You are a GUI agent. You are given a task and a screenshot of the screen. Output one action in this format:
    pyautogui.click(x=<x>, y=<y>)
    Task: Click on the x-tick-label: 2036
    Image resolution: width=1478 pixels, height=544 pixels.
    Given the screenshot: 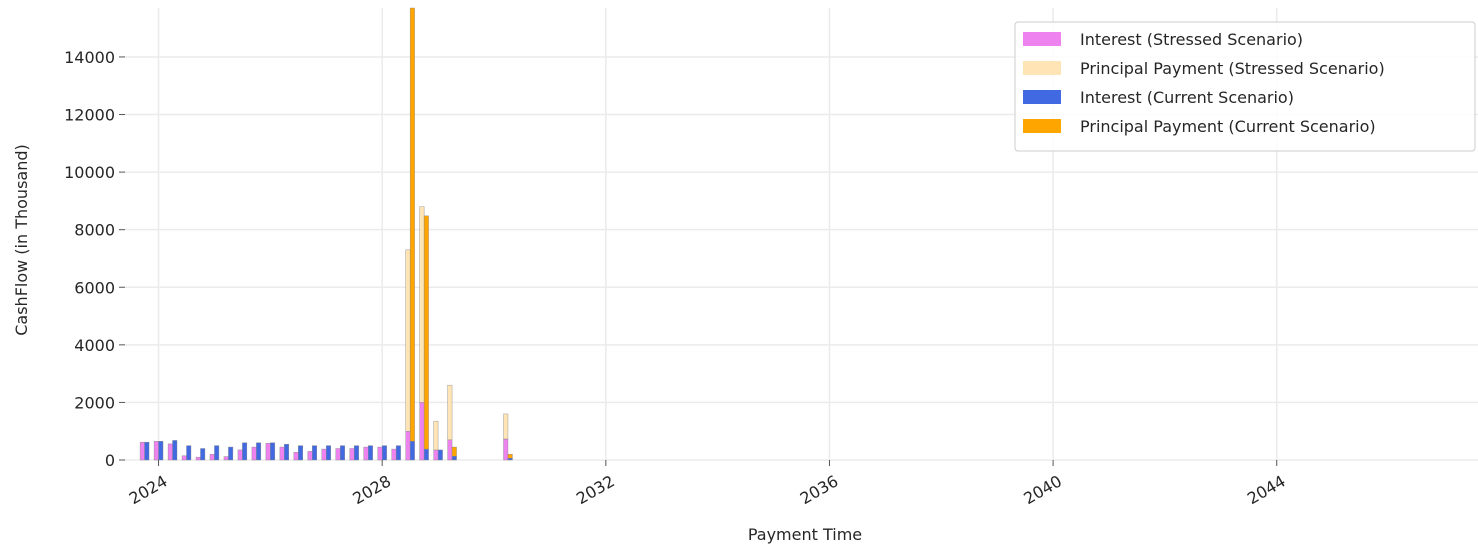 What is the action you would take?
    pyautogui.click(x=819, y=489)
    